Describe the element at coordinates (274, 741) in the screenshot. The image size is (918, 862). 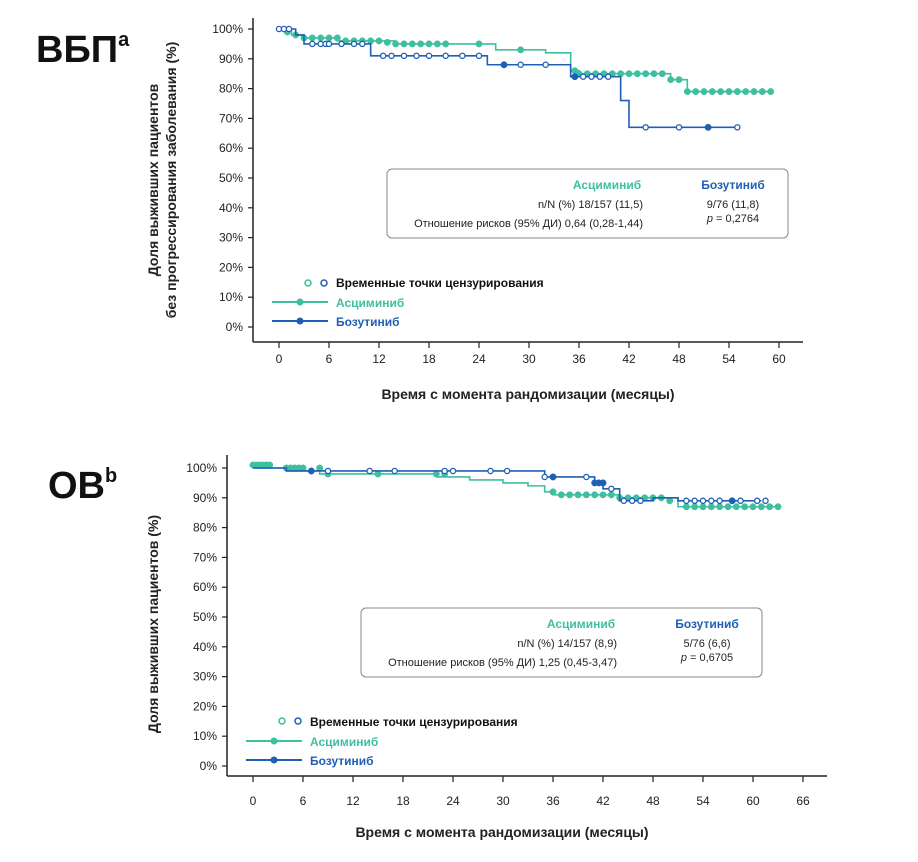
I see `os-legend-asciminib-dot-icon` at that location.